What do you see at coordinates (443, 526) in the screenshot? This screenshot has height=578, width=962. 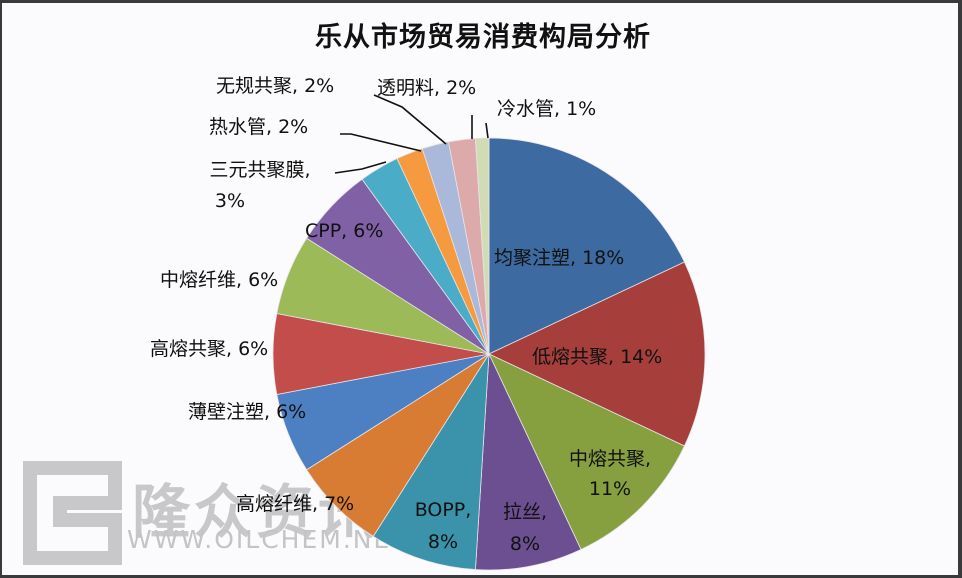 I see `label-bopp: BOPP, 8%` at bounding box center [443, 526].